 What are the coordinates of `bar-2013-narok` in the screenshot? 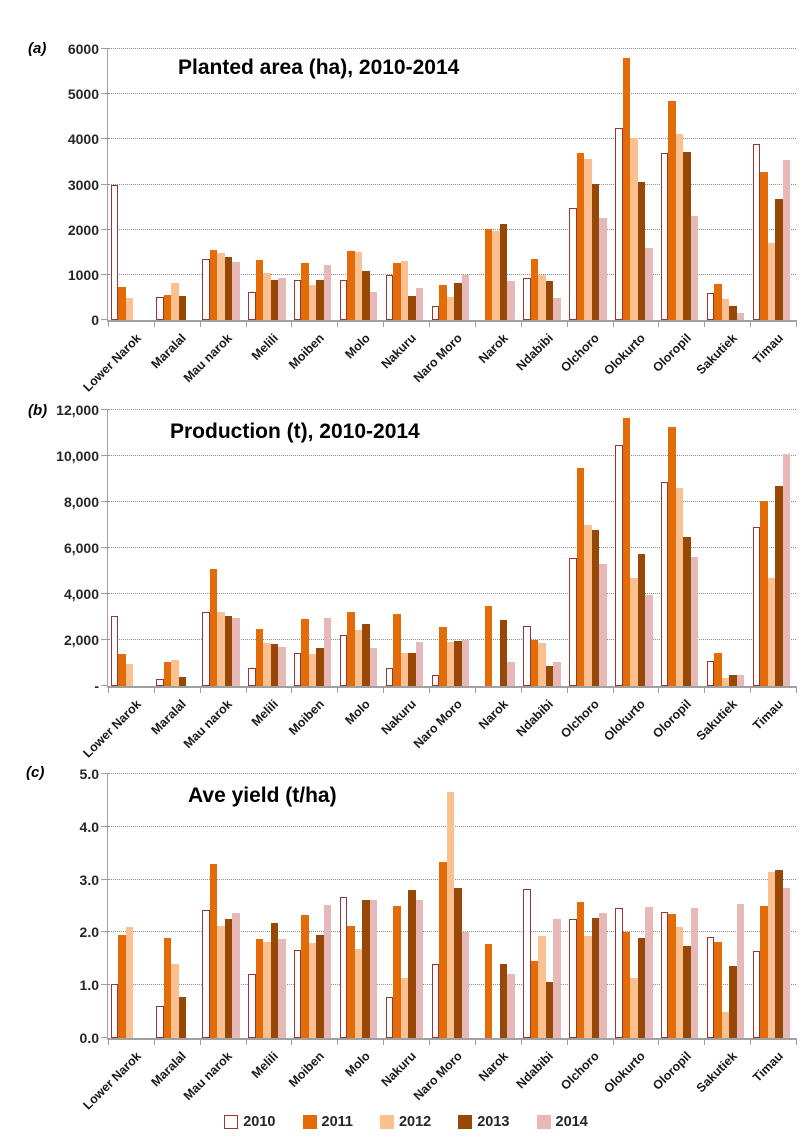 It's located at (503, 1001).